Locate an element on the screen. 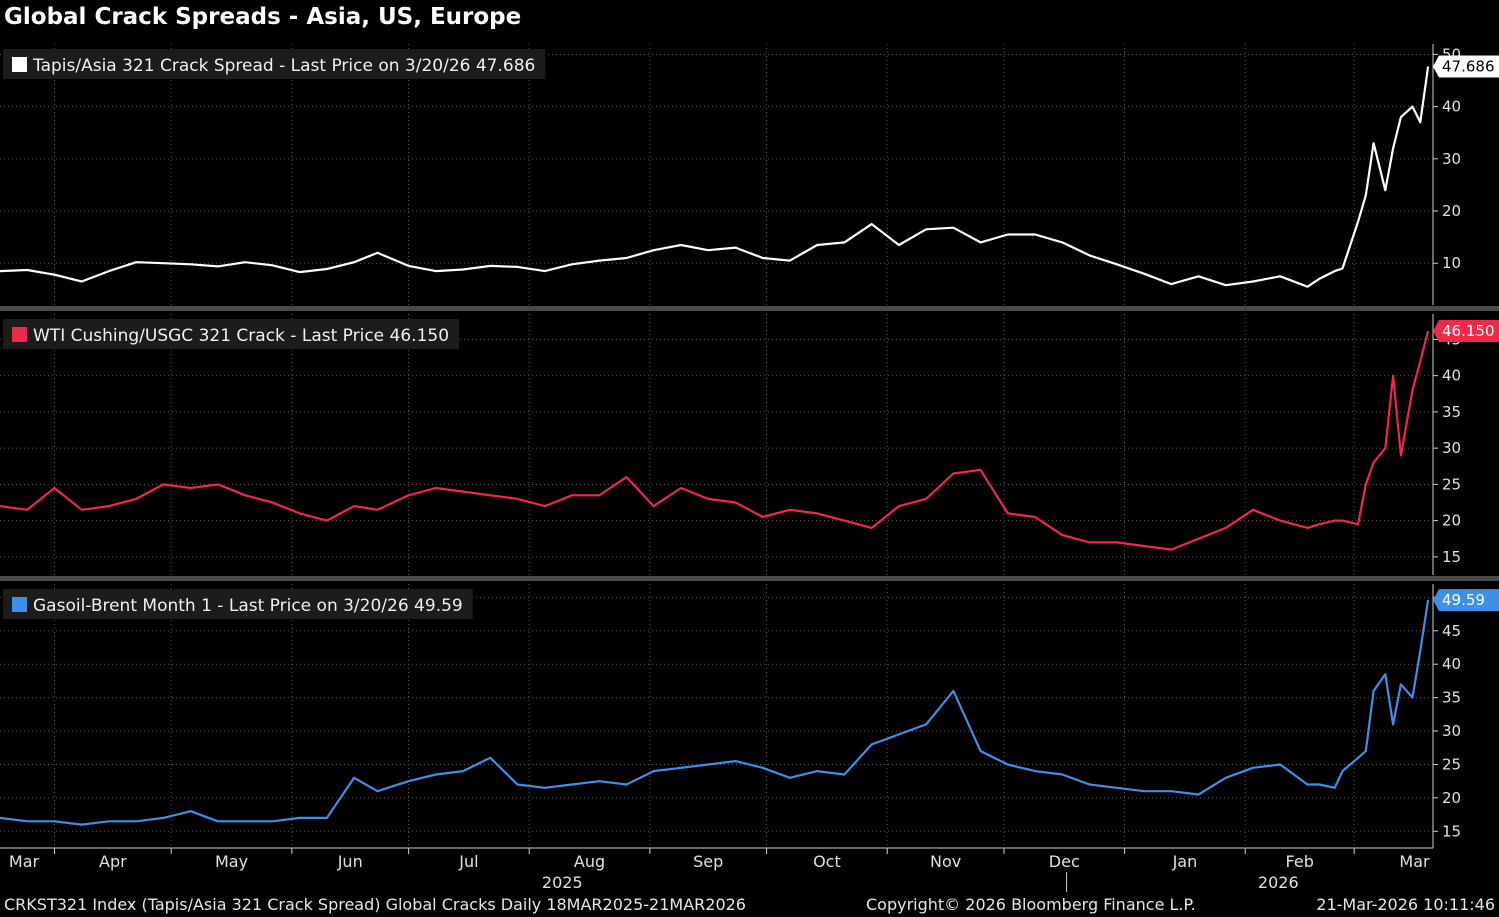 The width and height of the screenshot is (1499, 917). x-month-label: Jan is located at coordinates (1185, 861).